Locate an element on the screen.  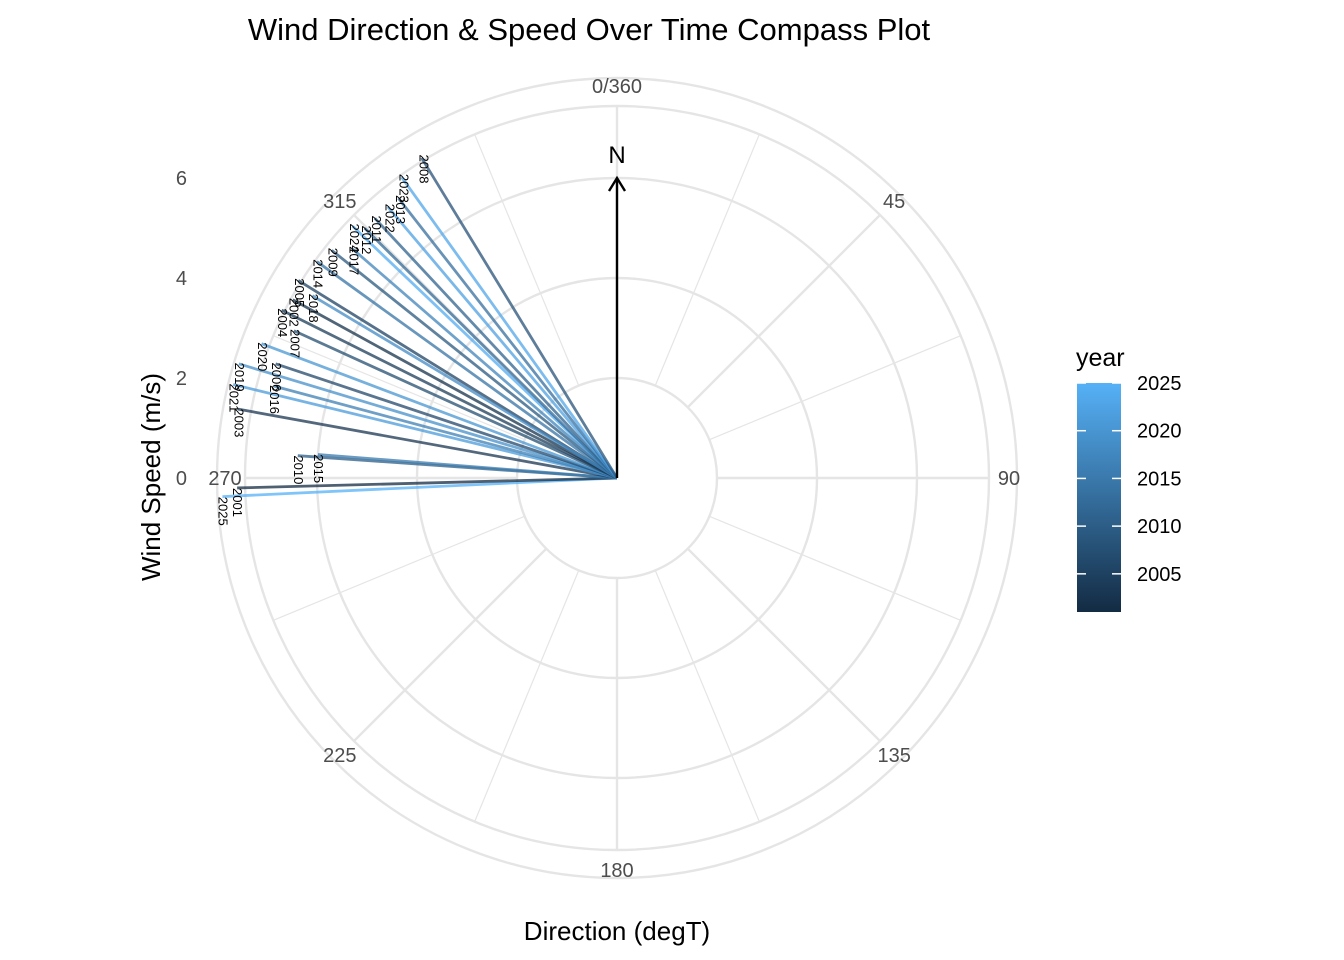
segment-year-label: 2005 is located at coordinates (299, 292).